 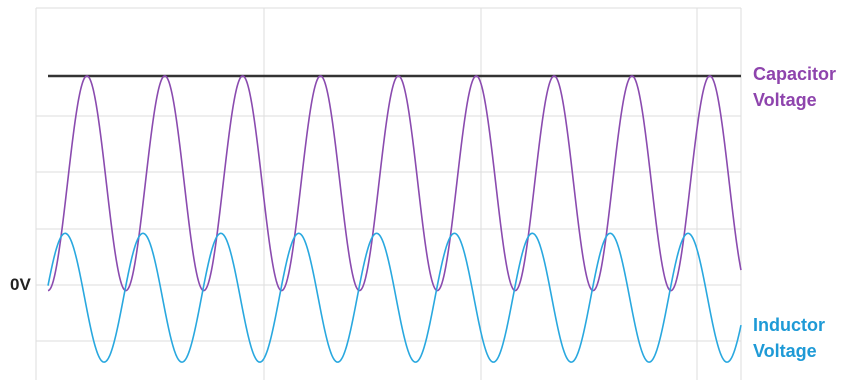 I want to click on series-label-inductor-line1: Inductor, so click(x=789, y=325).